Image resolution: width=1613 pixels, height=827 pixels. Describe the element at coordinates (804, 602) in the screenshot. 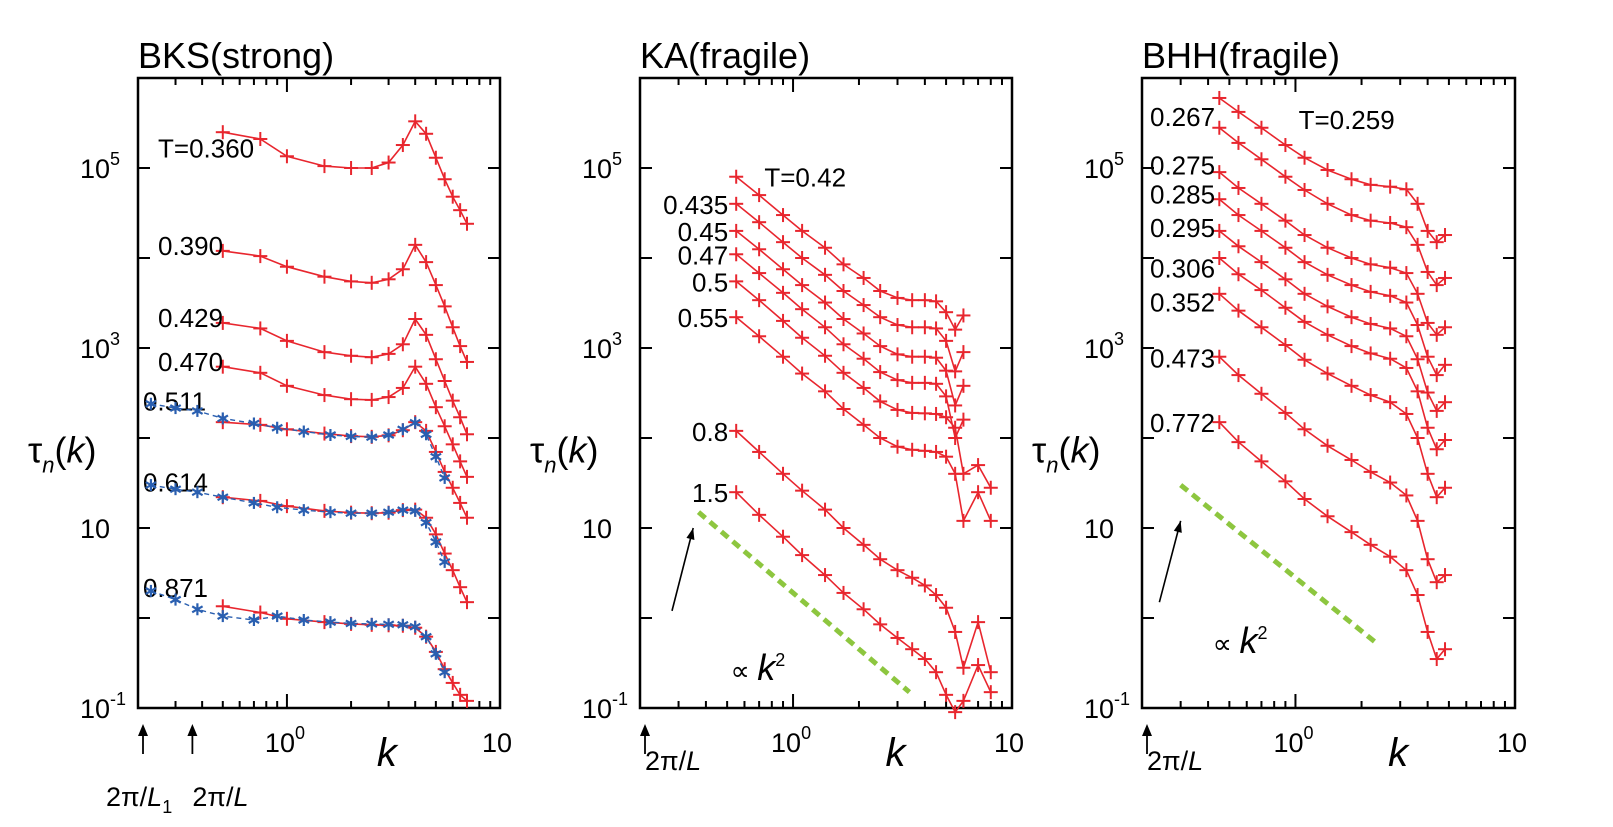

I see `k2-guide-line` at that location.